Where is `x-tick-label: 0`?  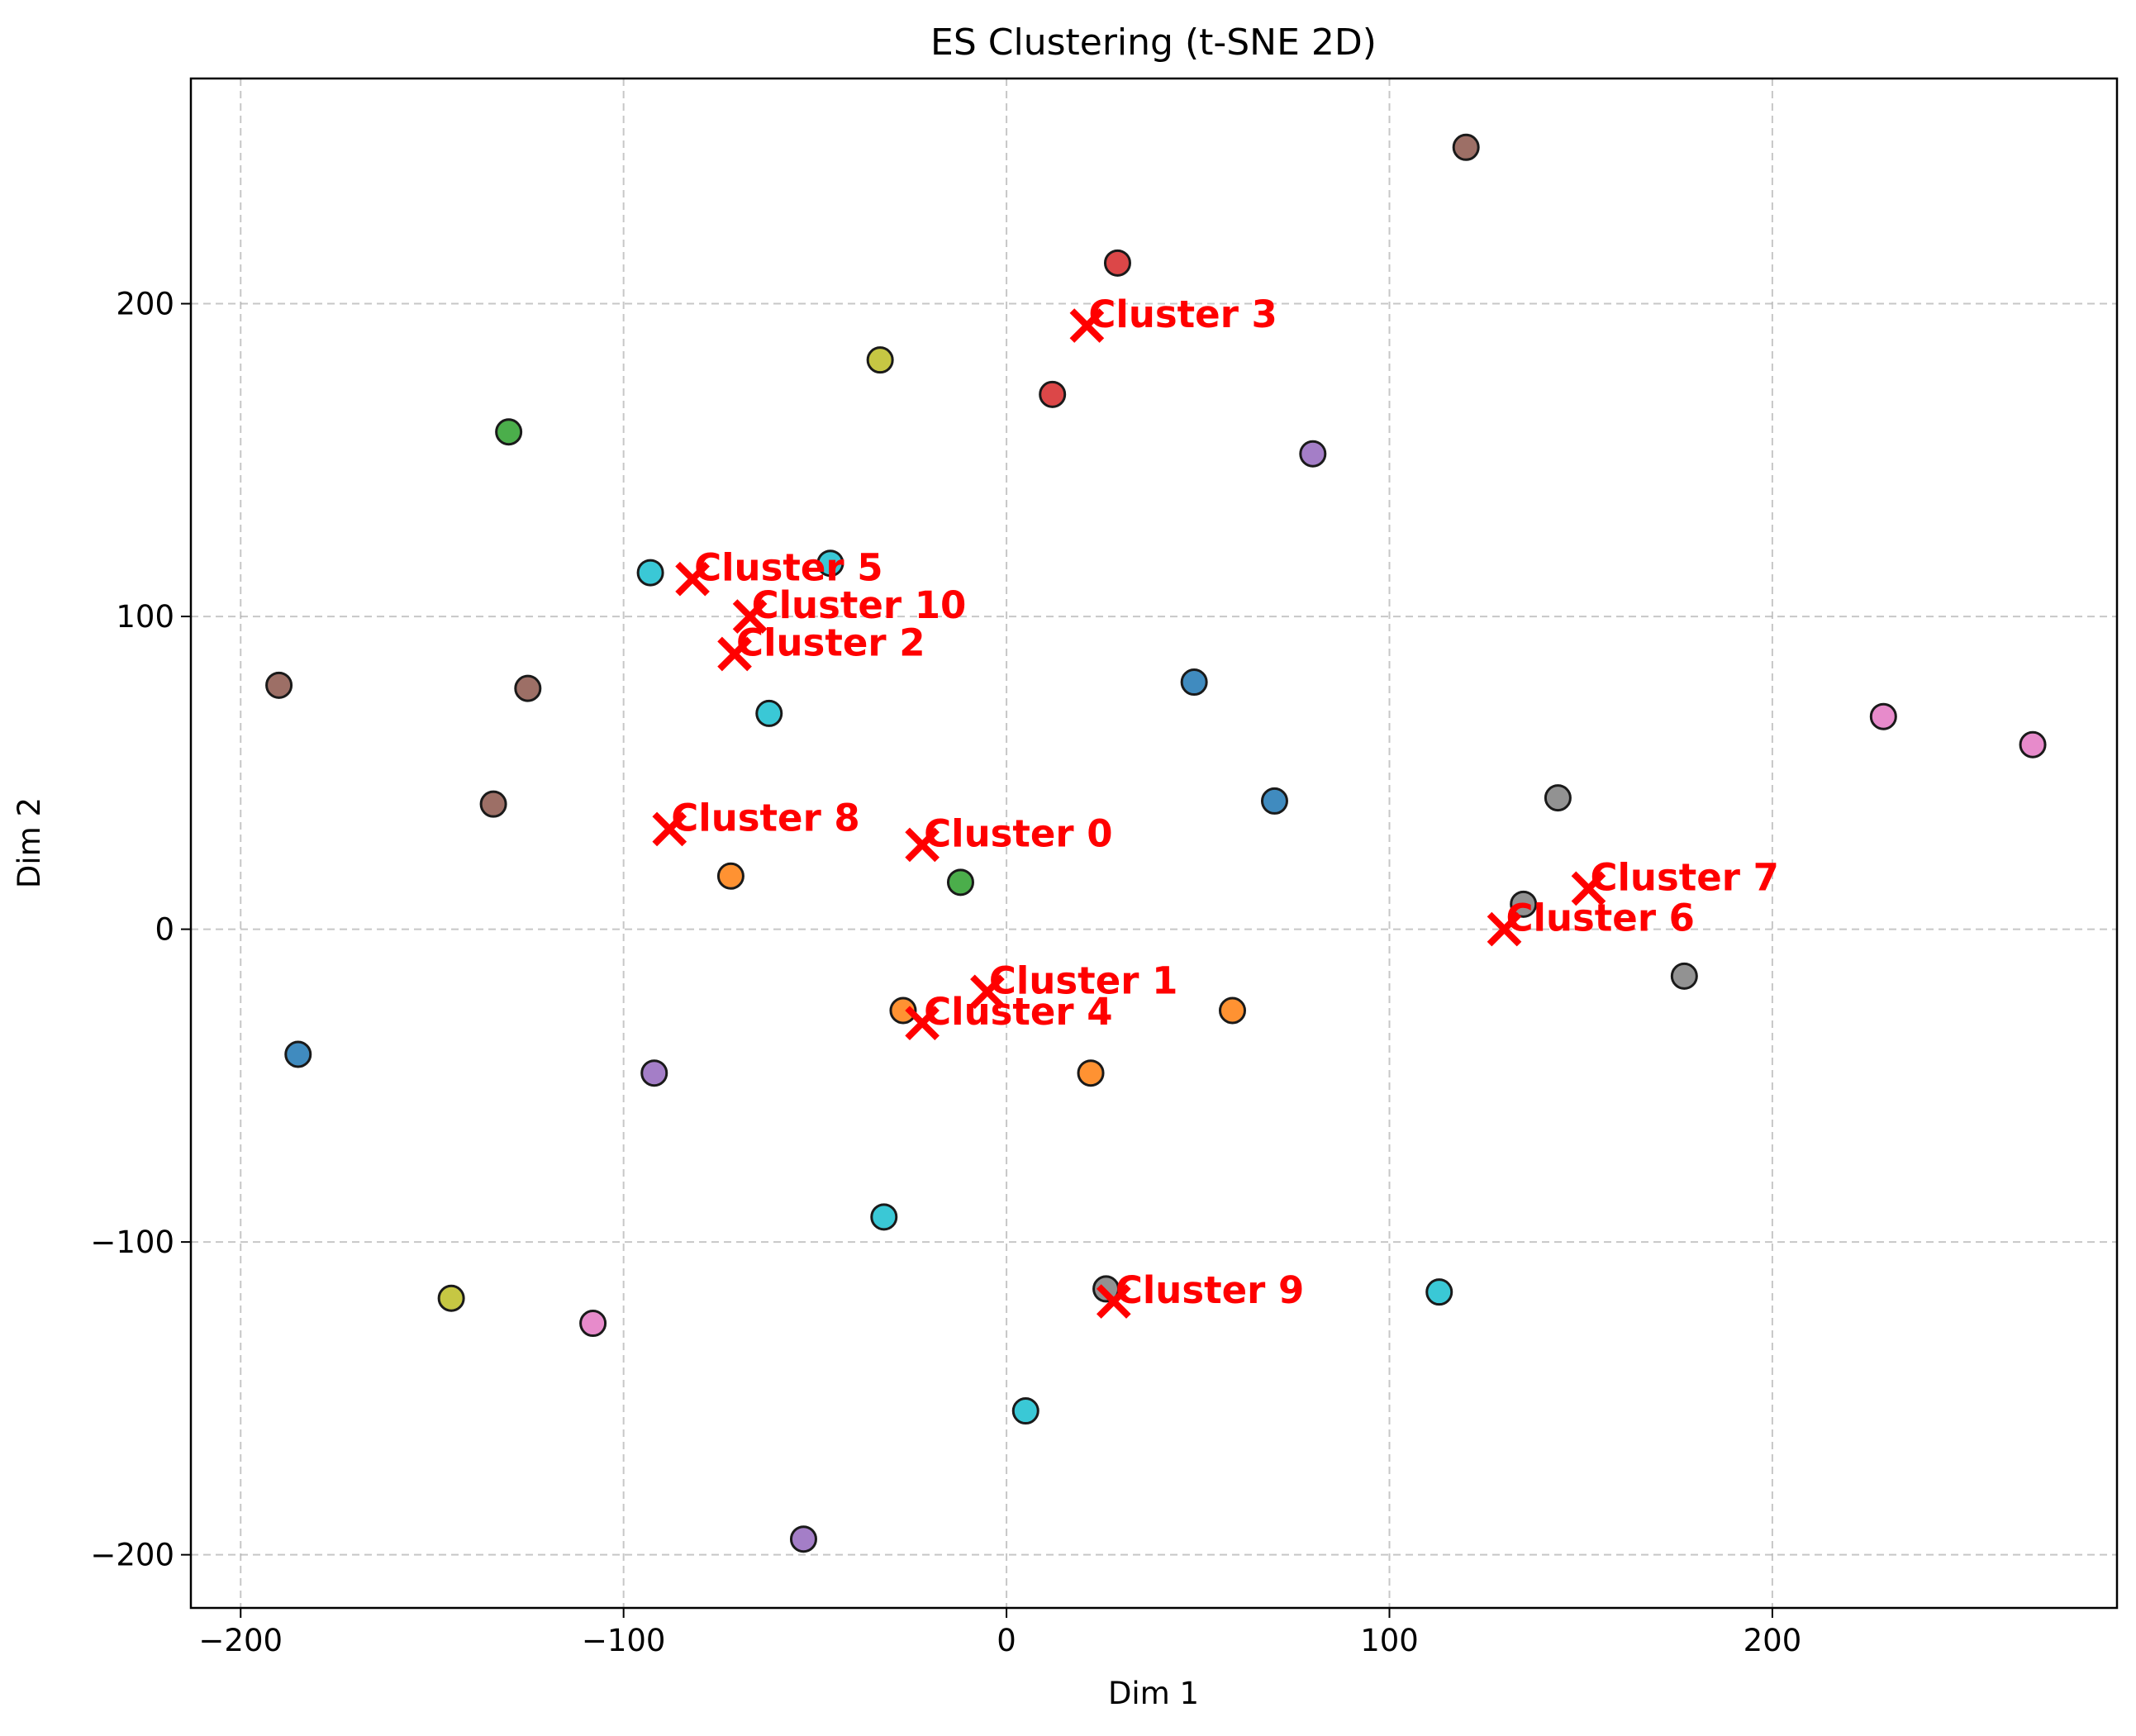 x-tick-label: 0 is located at coordinates (1006, 1641).